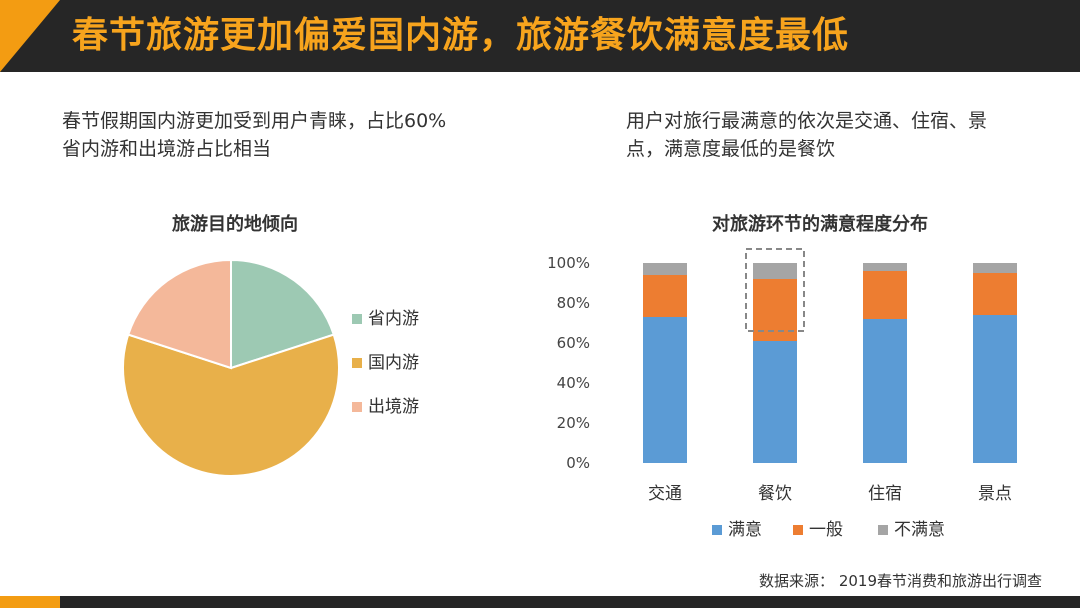  I want to click on bar-segment-景点-满意, so click(995, 389).